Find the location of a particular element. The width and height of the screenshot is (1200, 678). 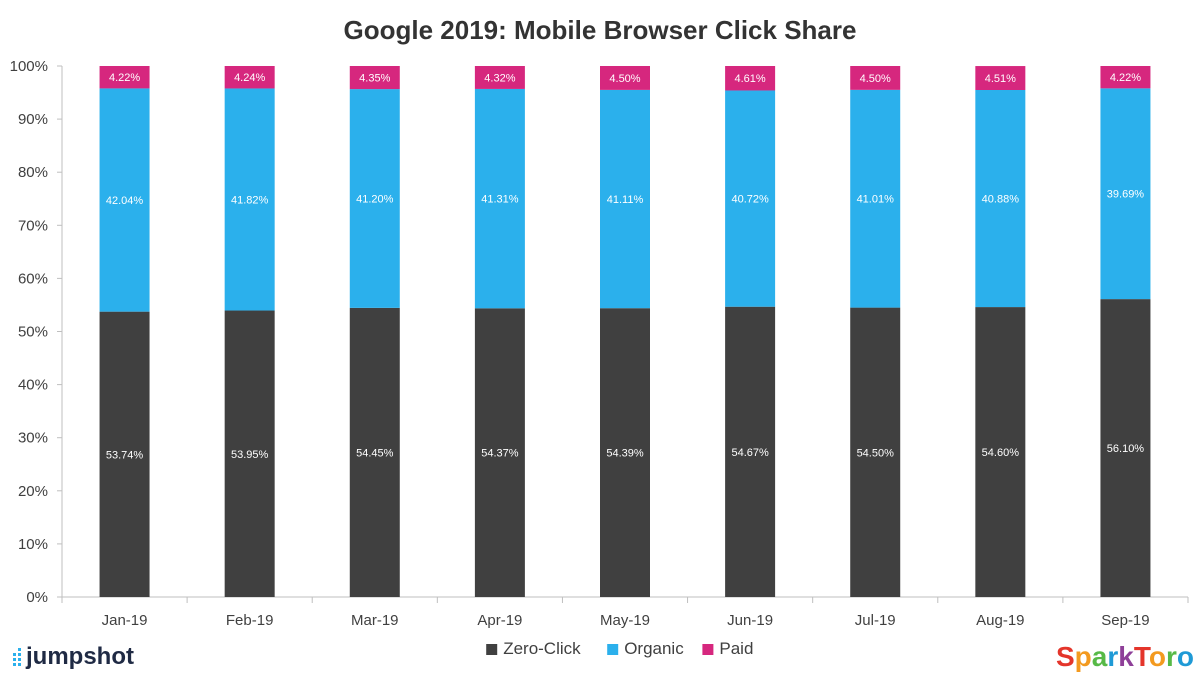

y-tick-label: 60% is located at coordinates (33, 278).